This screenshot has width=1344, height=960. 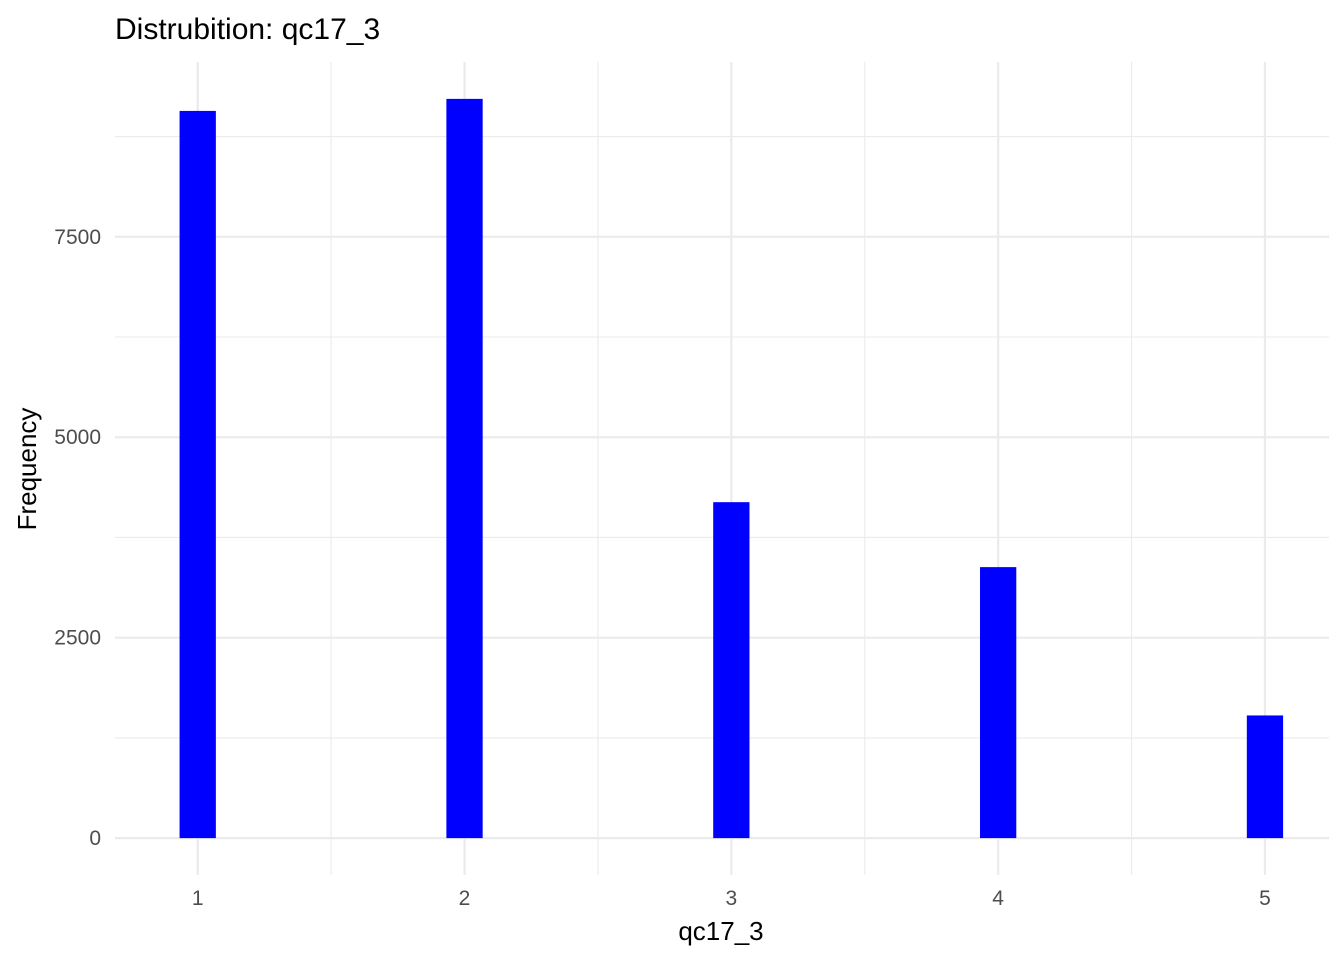 What do you see at coordinates (77, 538) in the screenshot?
I see `y-axis-ticks: 0 2500 5000 7500` at bounding box center [77, 538].